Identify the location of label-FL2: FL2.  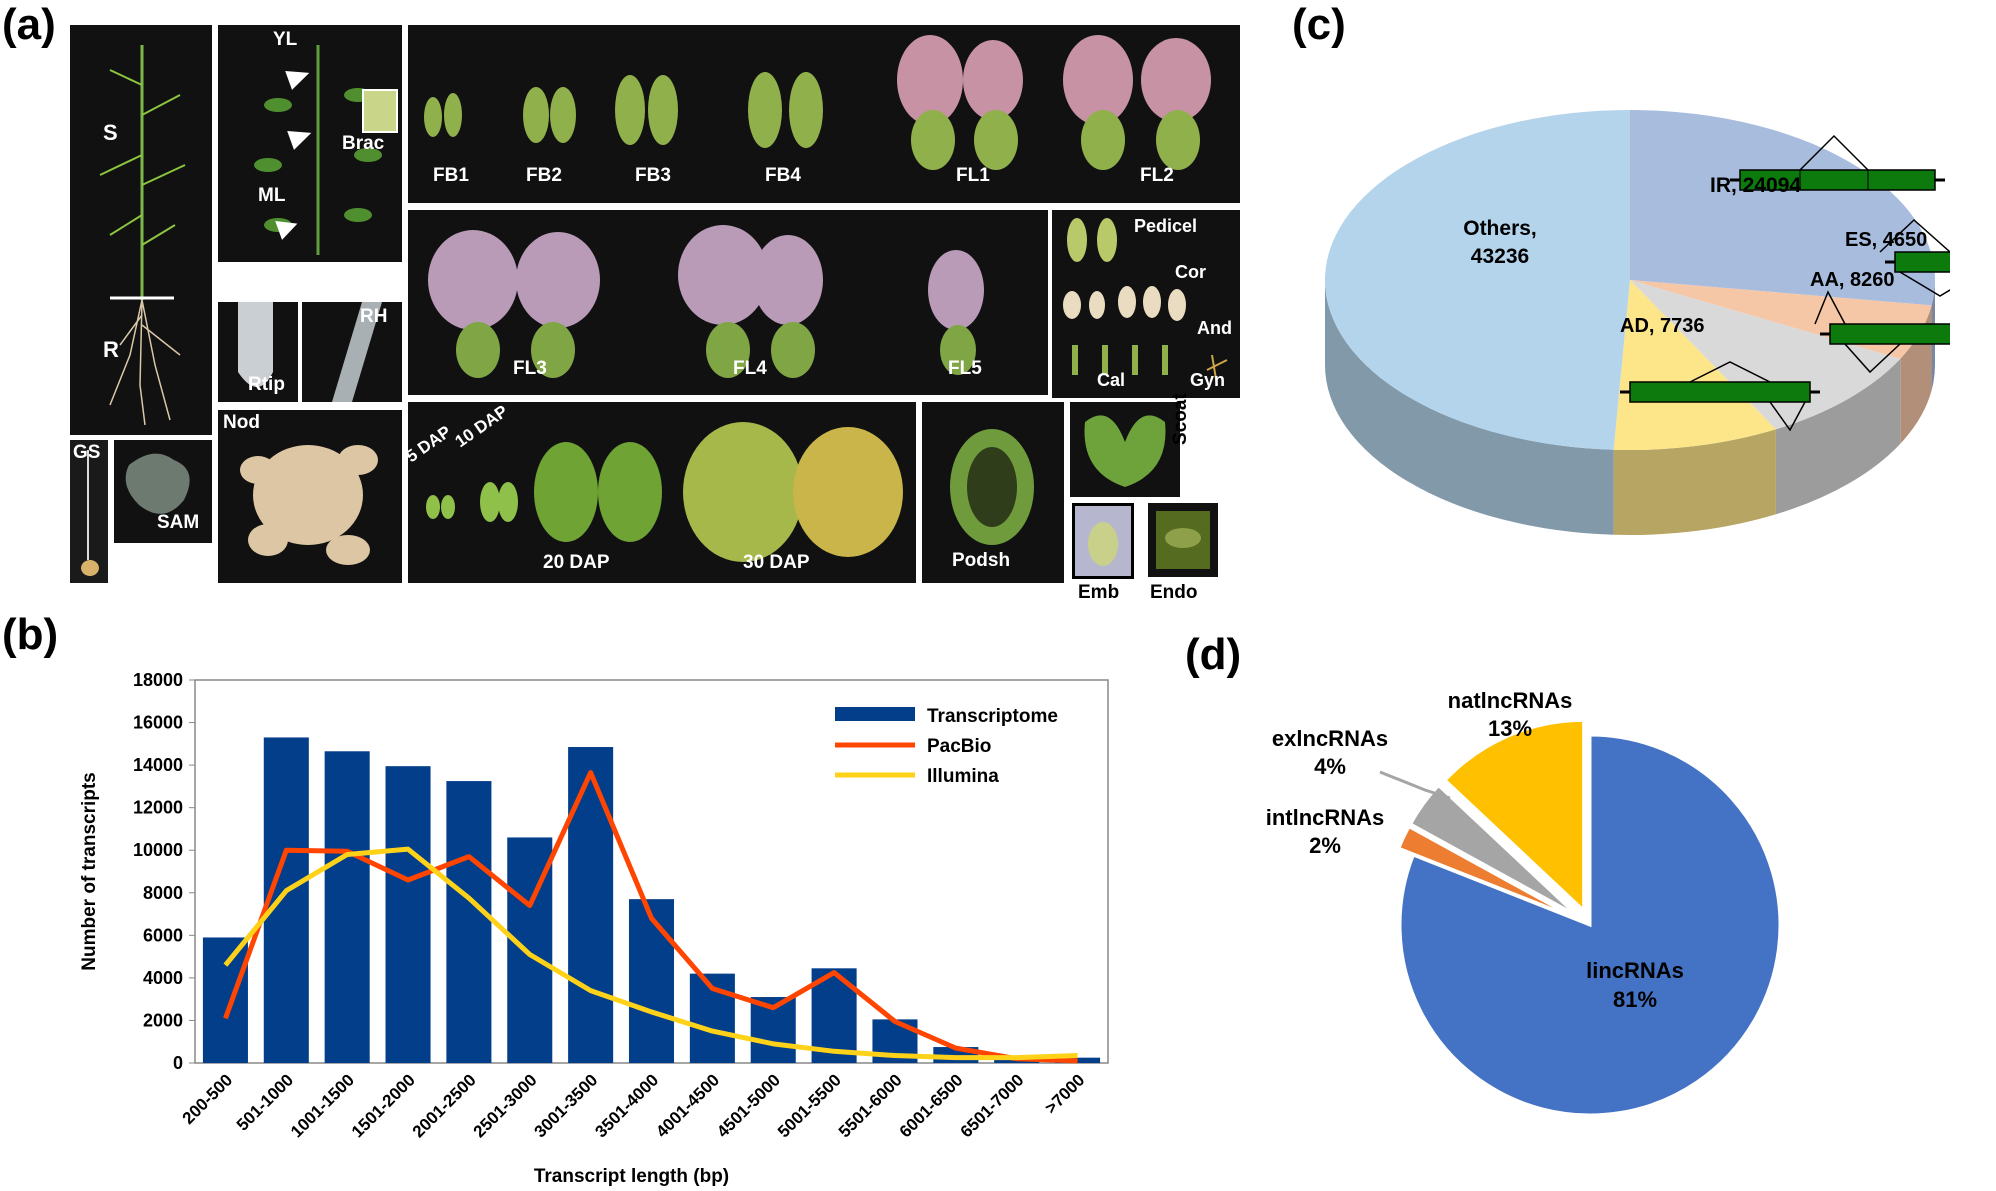
(1157, 175).